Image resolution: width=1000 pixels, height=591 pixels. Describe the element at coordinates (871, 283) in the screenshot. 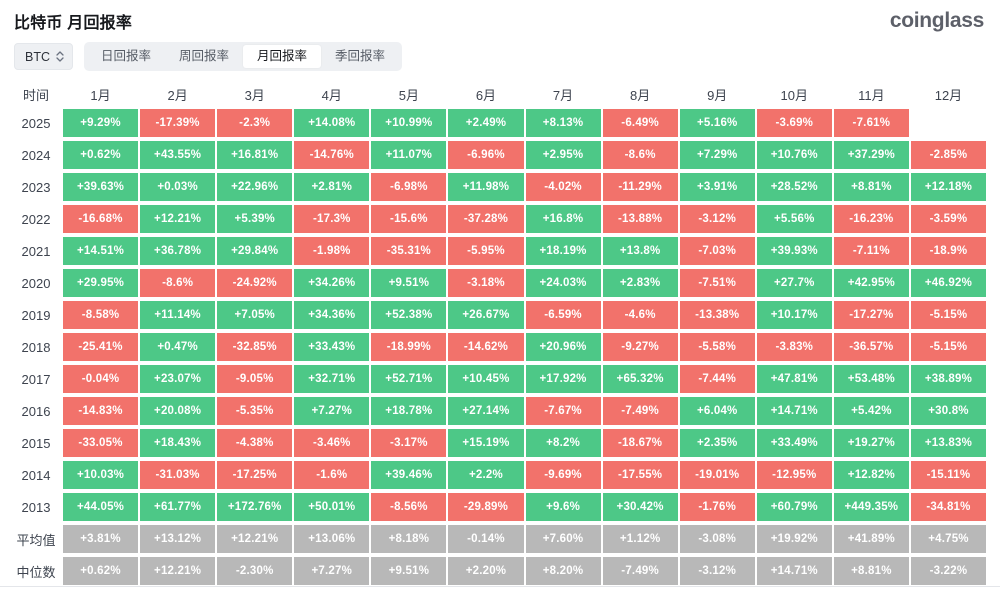

I see `return-cell: +42.95%` at that location.